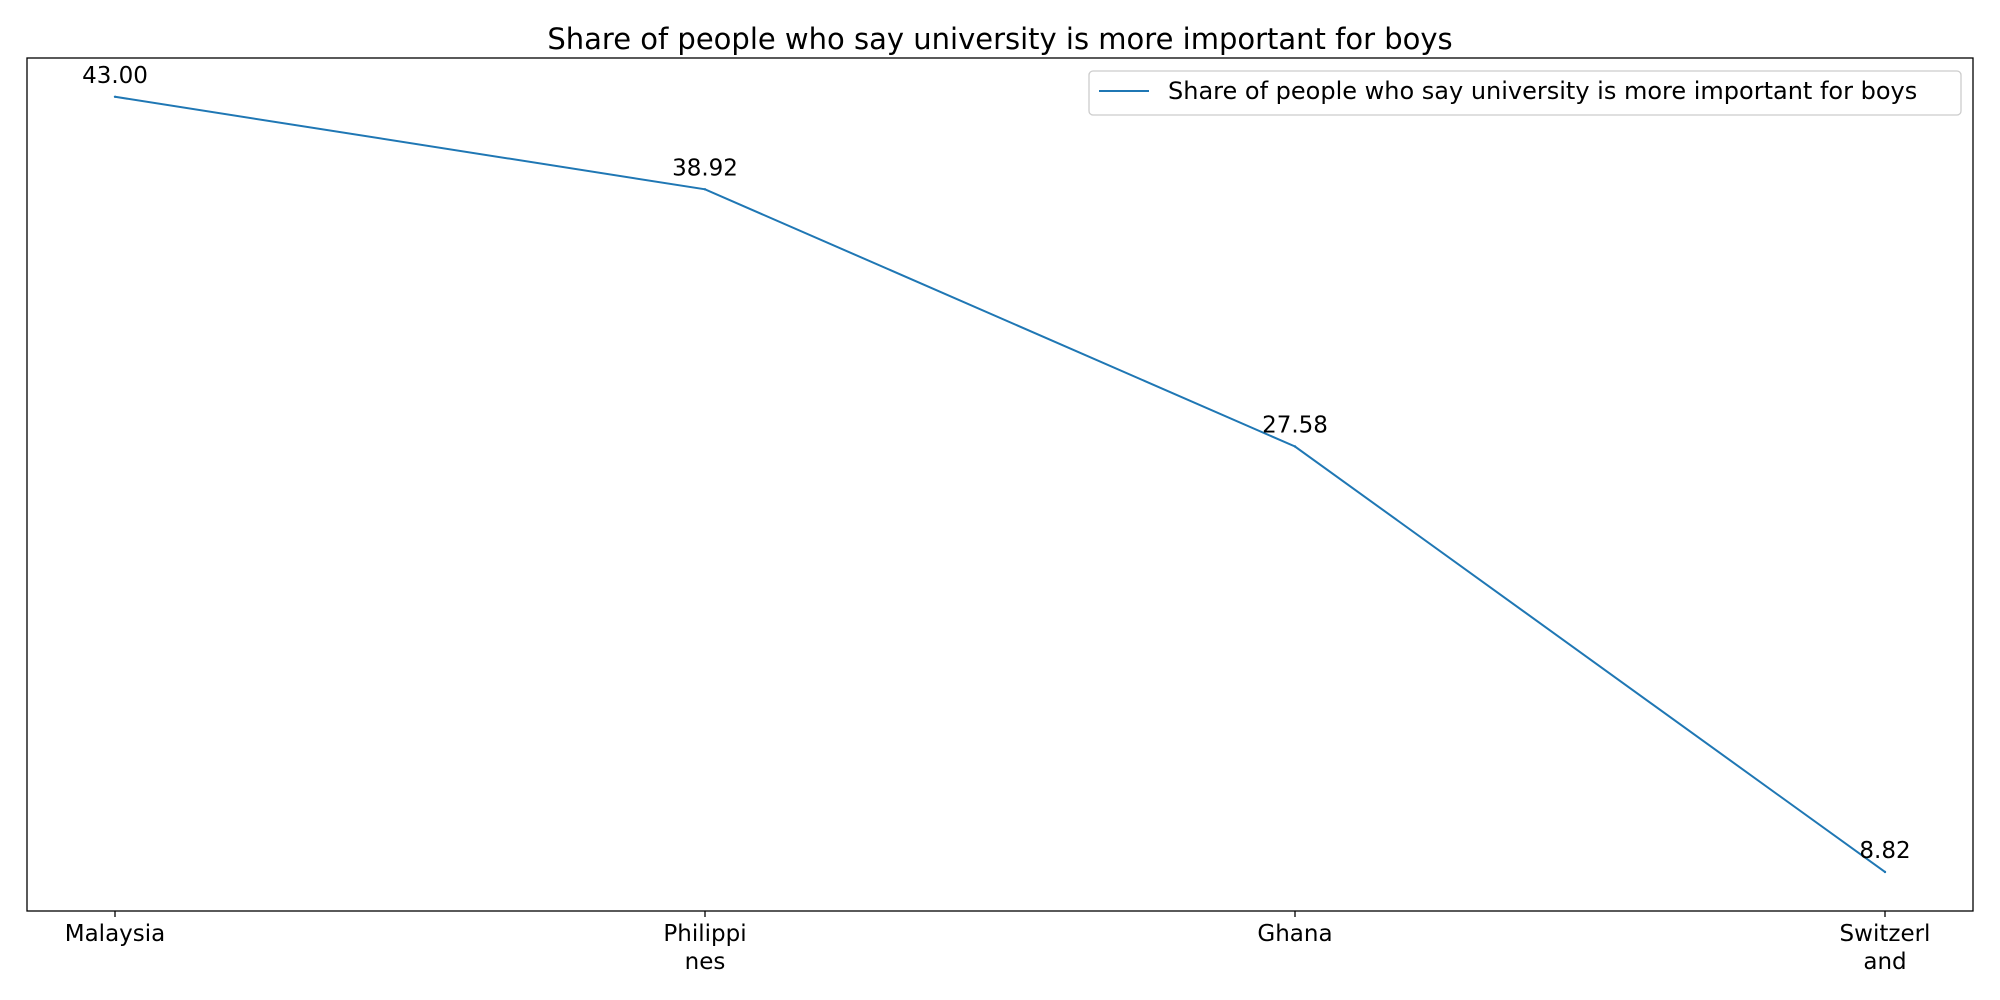 The height and width of the screenshot is (1000, 2000). I want to click on legend-box, so click(1525, 93).